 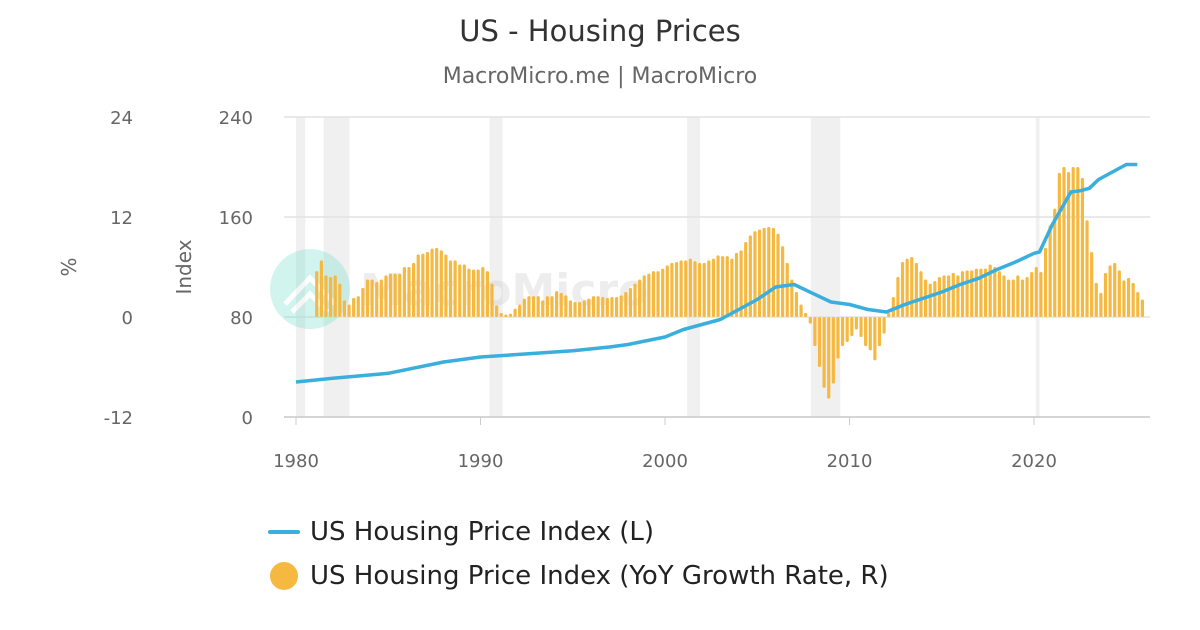 I want to click on legend-item-index: US Housing Price Index (L), so click(x=578, y=532).